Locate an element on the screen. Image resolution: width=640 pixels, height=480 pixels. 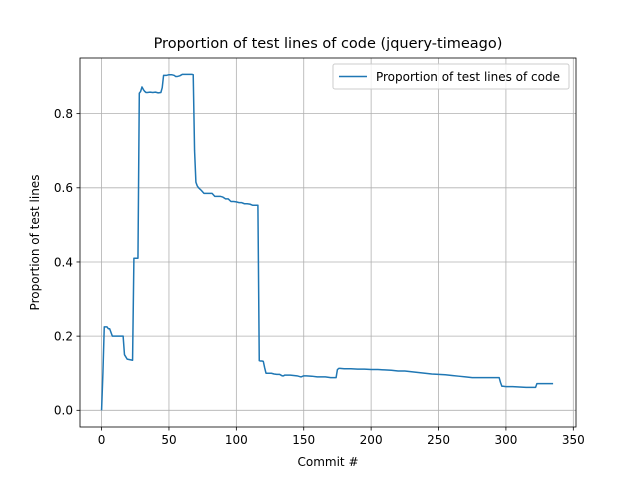
legend-box is located at coordinates (451, 76).